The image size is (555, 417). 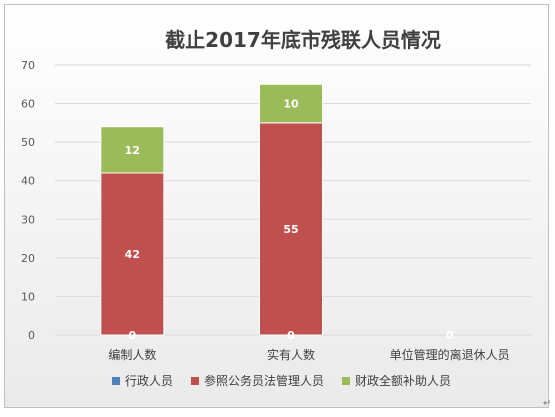 What do you see at coordinates (28, 296) in the screenshot?
I see `y-tick-label: 10` at bounding box center [28, 296].